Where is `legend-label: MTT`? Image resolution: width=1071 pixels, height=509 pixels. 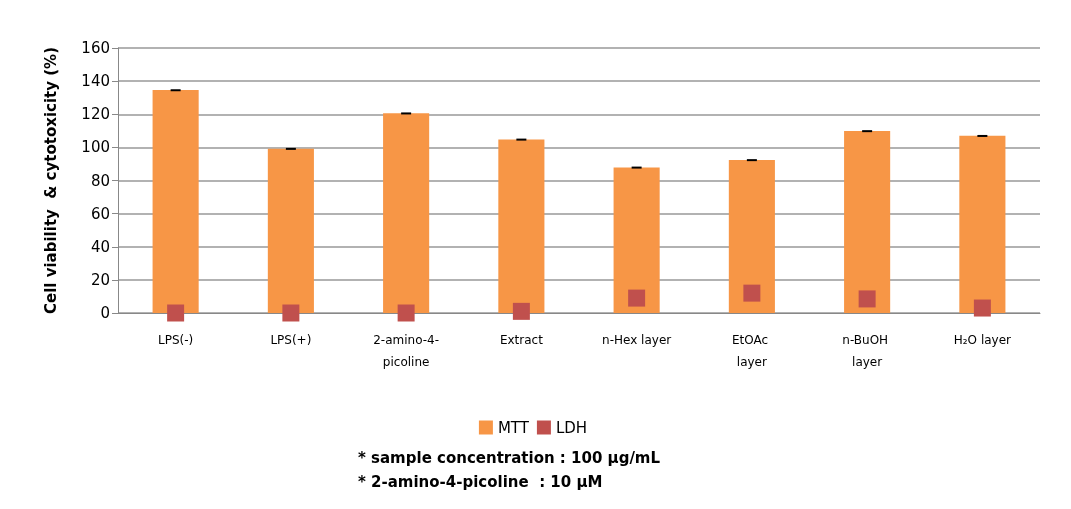 legend-label: MTT is located at coordinates (513, 427).